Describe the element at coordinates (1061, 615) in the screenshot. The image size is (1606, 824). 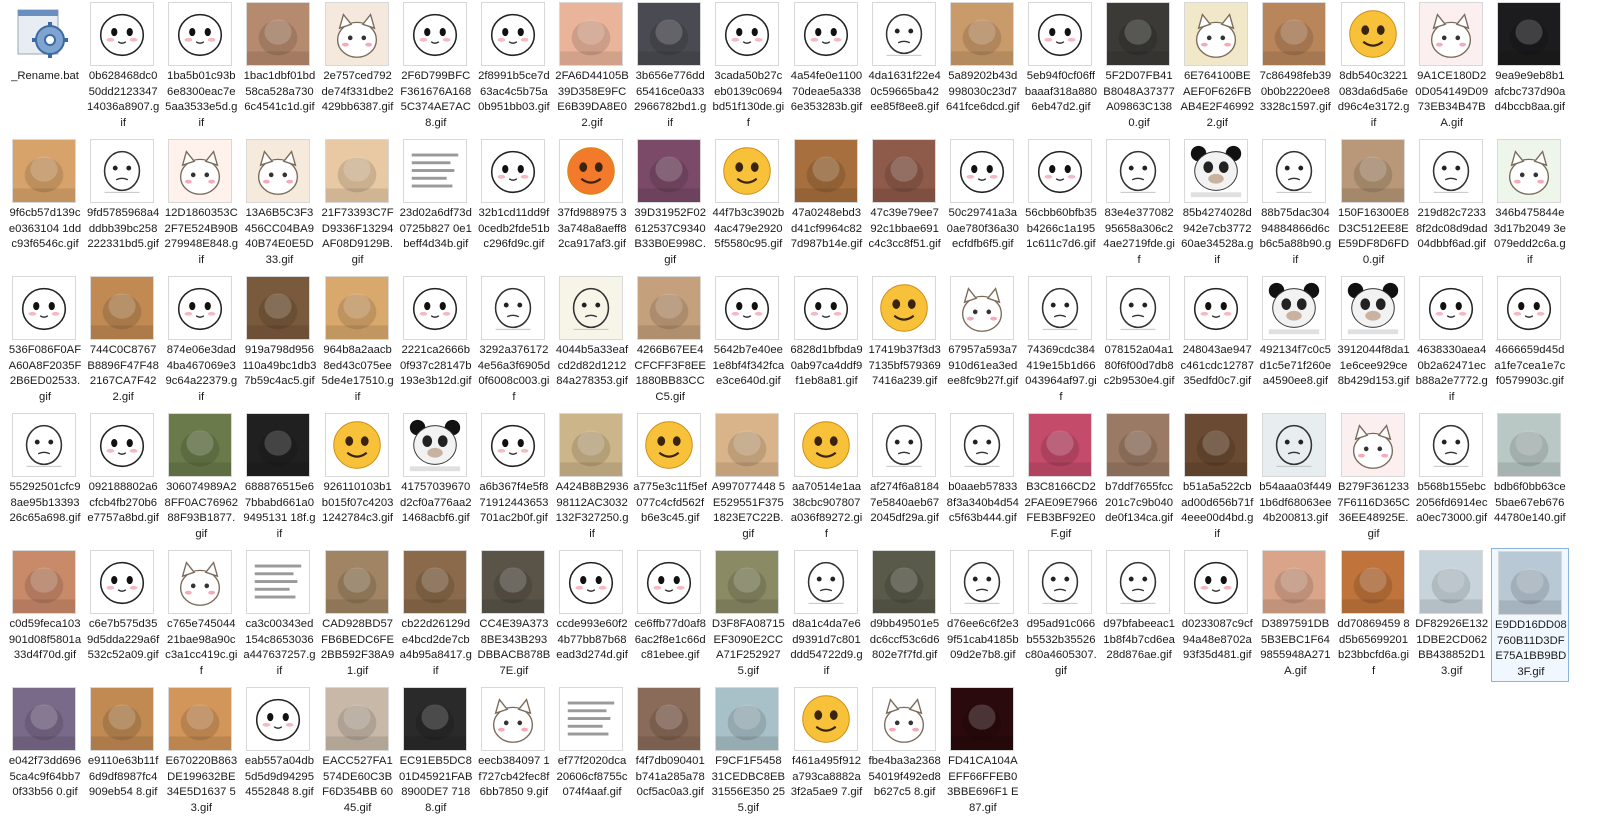
I see `file-item: d95ad91c066b5532b35526c80a4605307.gif` at that location.